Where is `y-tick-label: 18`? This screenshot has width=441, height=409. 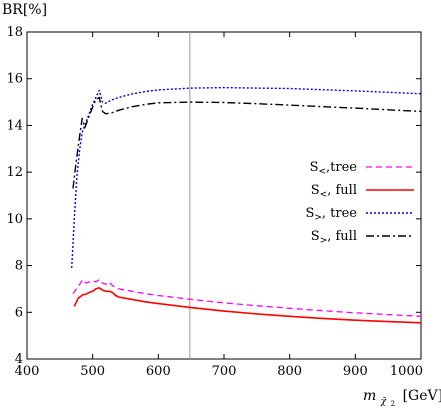 y-tick-label: 18 is located at coordinates (14, 32).